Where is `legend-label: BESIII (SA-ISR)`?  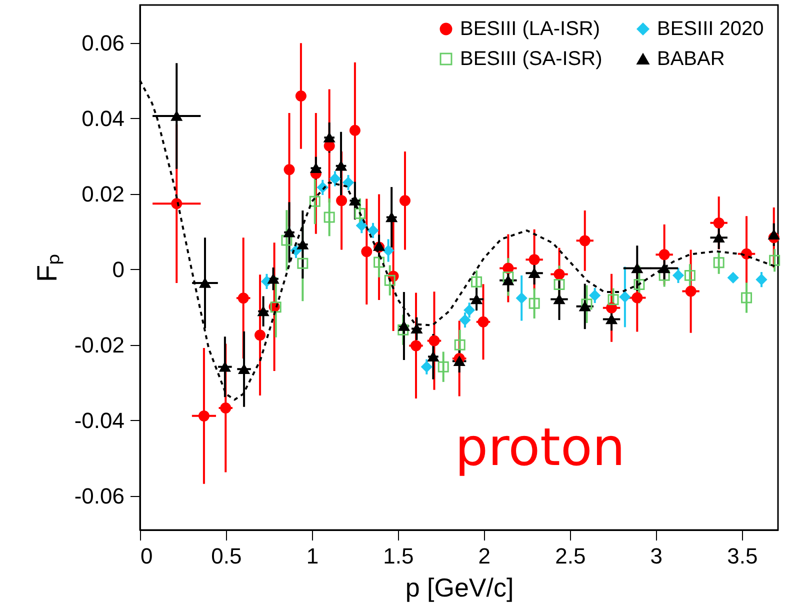
legend-label: BESIII (SA-ISR) is located at coordinates (531, 59).